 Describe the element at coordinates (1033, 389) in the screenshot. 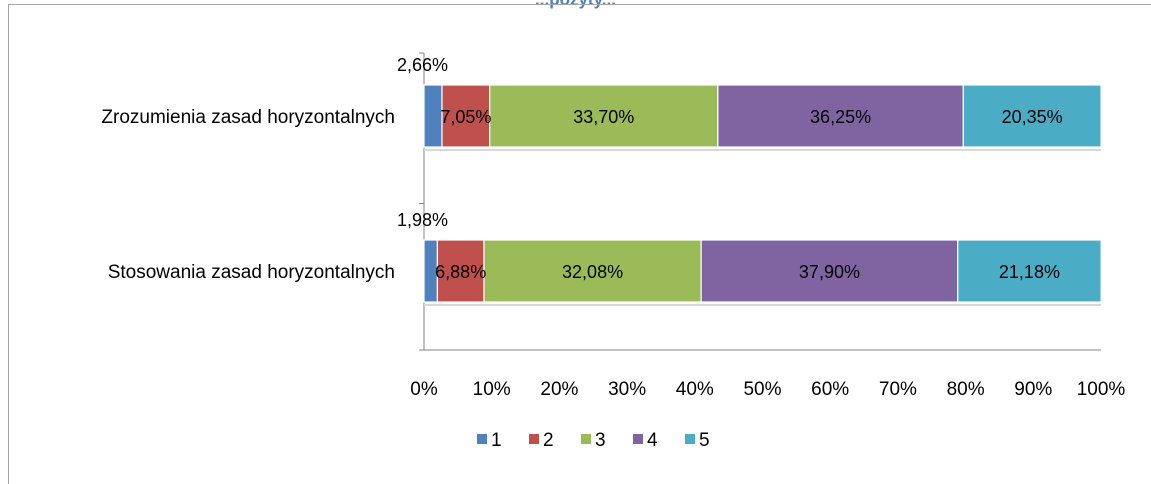

I see `x-tick-label: 90%` at that location.